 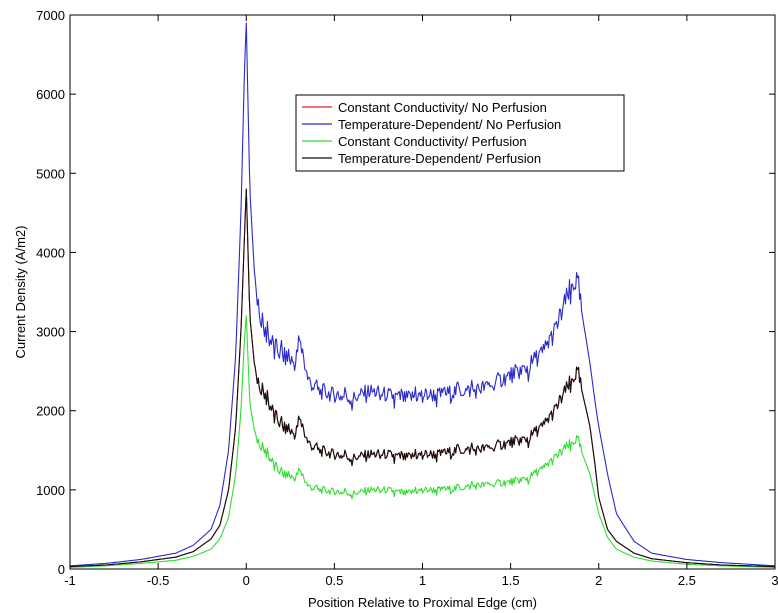 I want to click on y-tick-label: 3000, so click(x=50, y=332).